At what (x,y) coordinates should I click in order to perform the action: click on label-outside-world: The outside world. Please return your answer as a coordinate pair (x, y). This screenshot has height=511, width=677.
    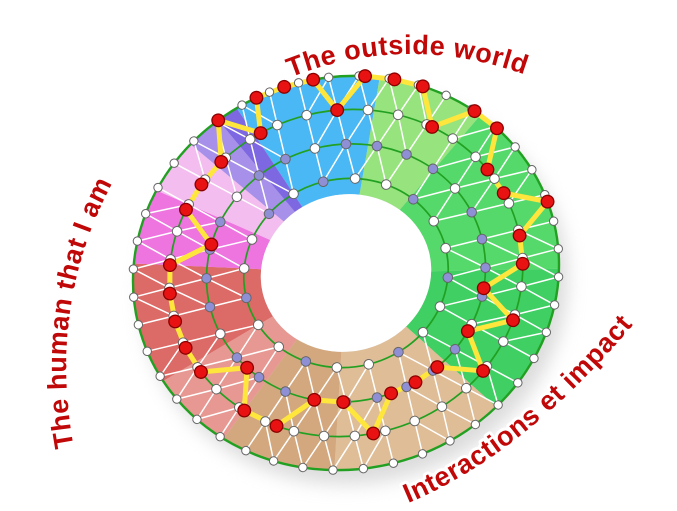
    Looking at the image, I should click on (407, 56).